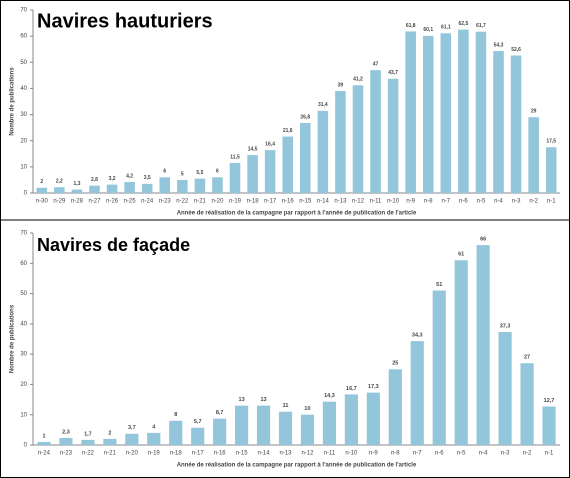 The image size is (570, 478). Describe the element at coordinates (551, 142) in the screenshot. I see `value-label: 17,5` at that location.